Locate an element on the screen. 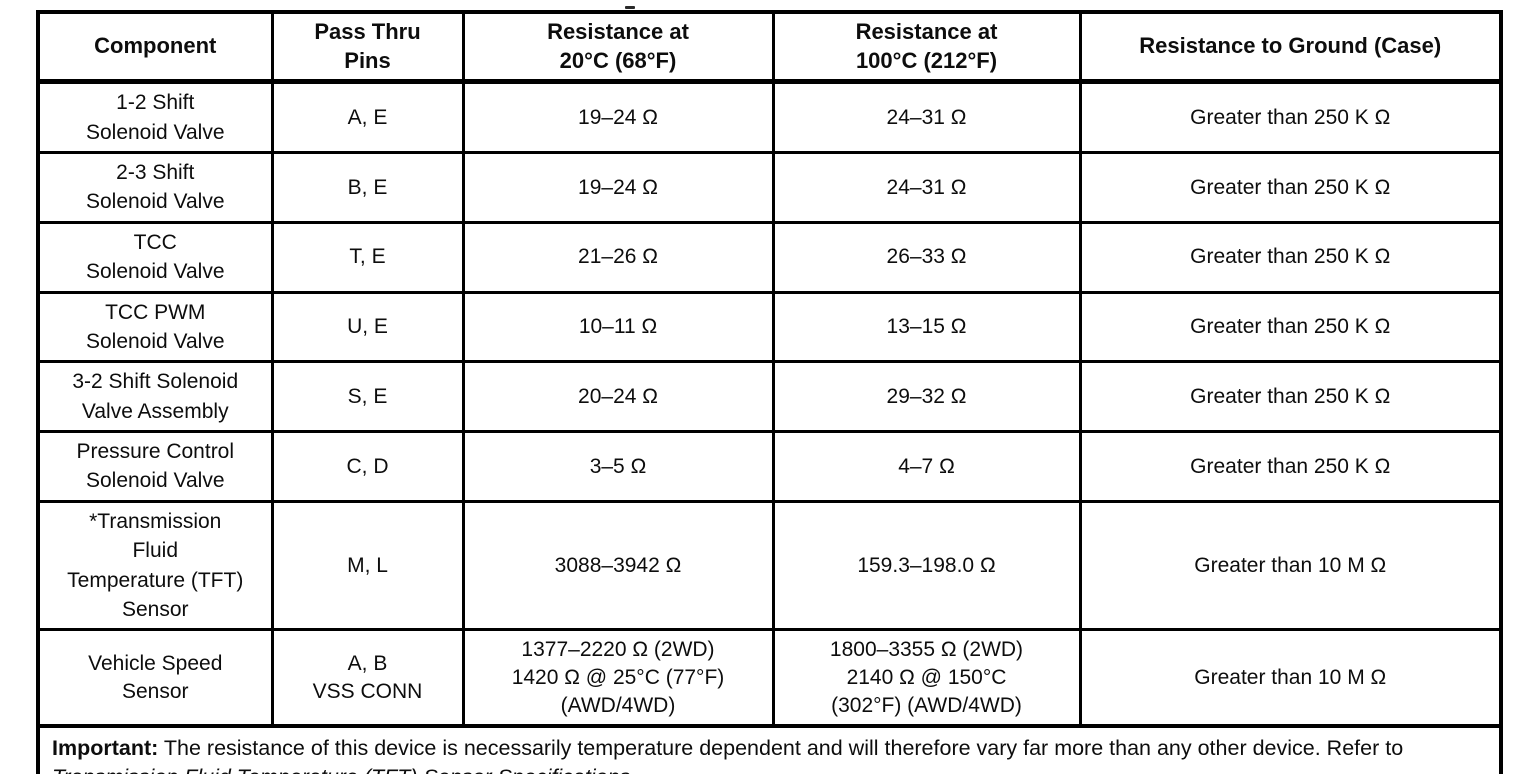 This screenshot has width=1536, height=774. cell-resistance-100c: 4–7 Ω is located at coordinates (926, 466).